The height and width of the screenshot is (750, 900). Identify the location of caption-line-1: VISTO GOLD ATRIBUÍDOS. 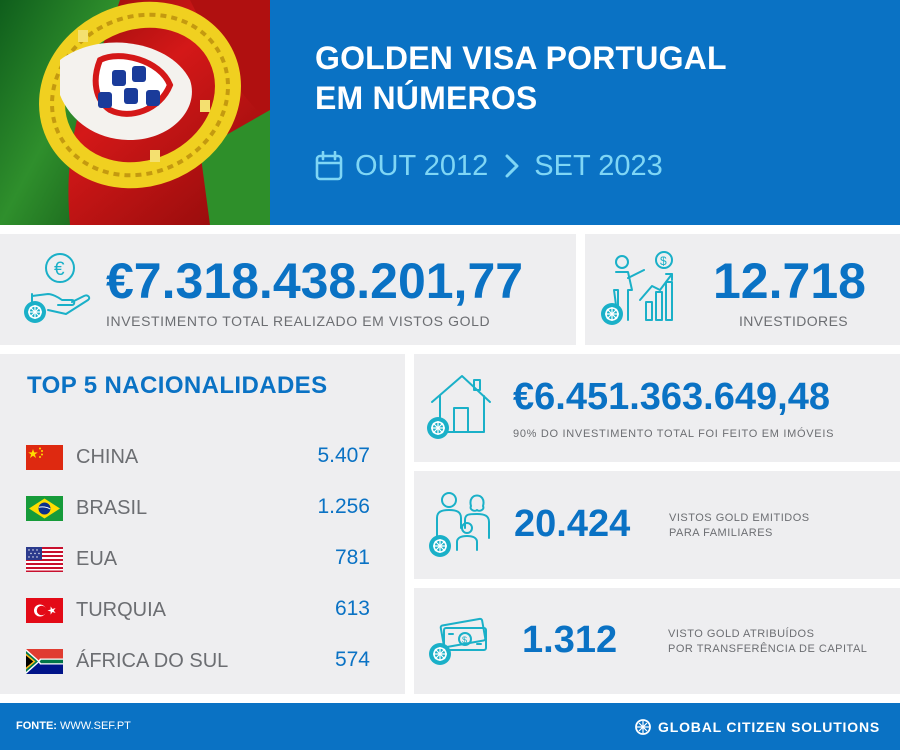
(741, 634).